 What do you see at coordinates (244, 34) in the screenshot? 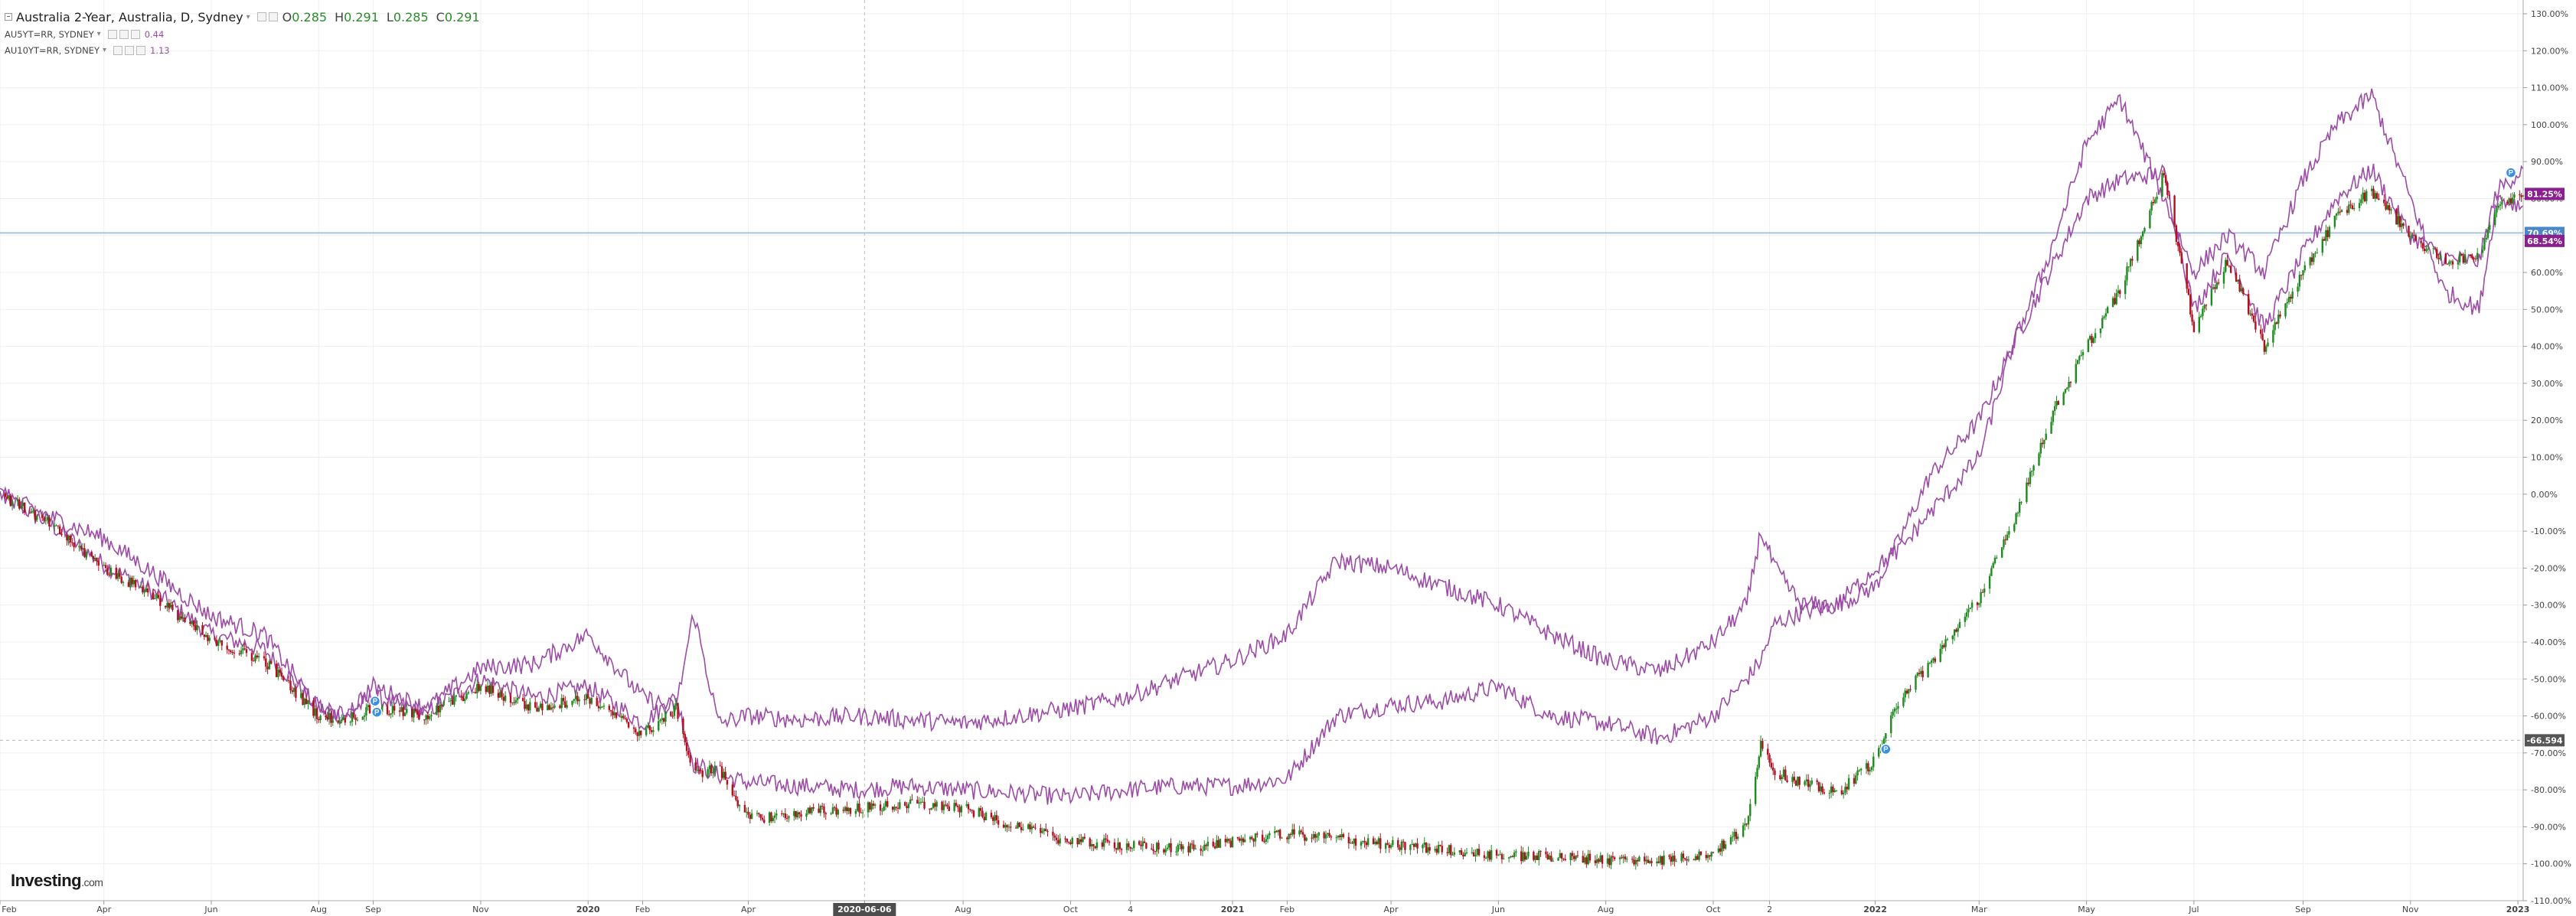
I see `legend-series-au5y: AU5YT=RR, SYDNEY ▾ 0.44` at bounding box center [244, 34].